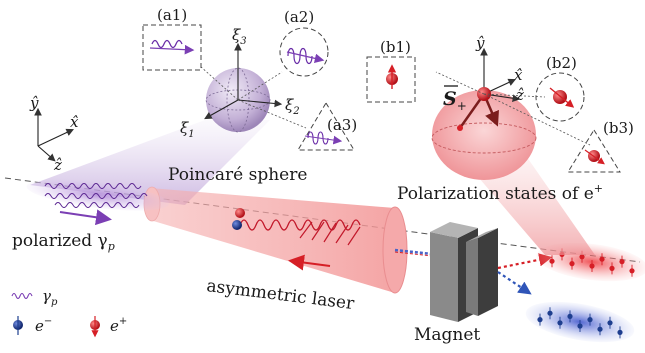 This screenshot has width=645, height=353. I want to click on axis-label-xi2: ξ2, so click(292, 106).